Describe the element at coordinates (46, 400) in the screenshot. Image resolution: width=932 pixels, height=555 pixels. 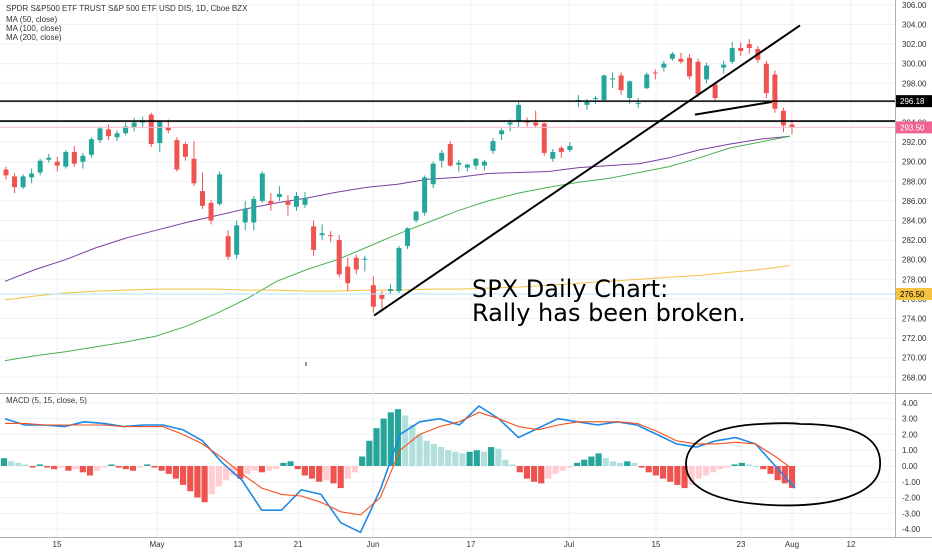
I see `macd-legend: MACD (5, 15, close, 5)` at that location.